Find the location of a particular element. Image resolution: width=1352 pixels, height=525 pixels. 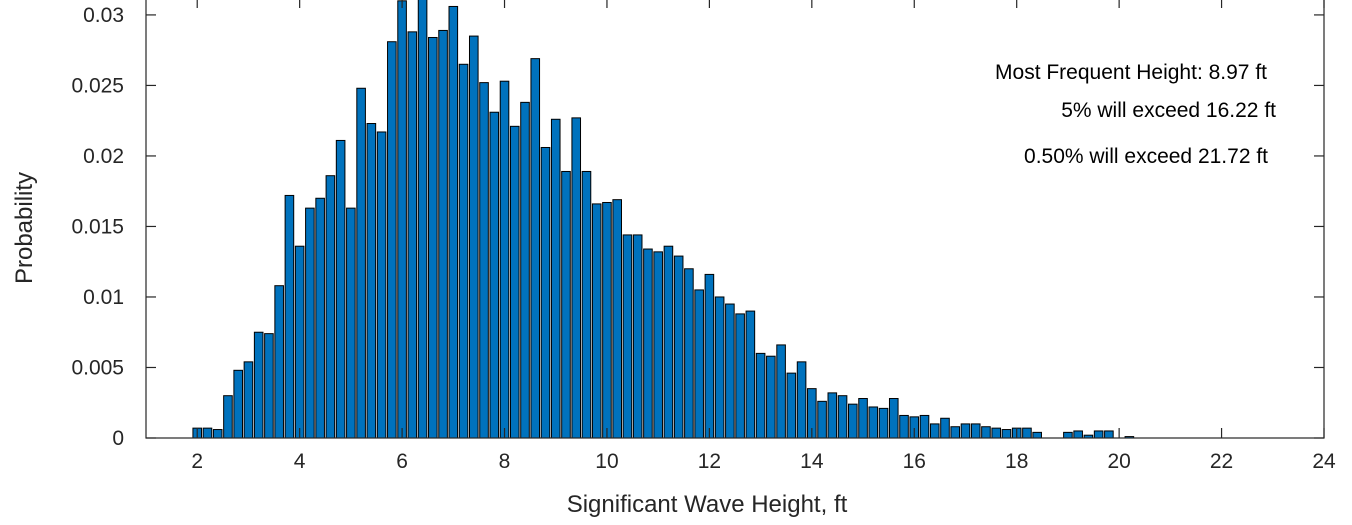

x-tick-label: 24 is located at coordinates (1324, 461).